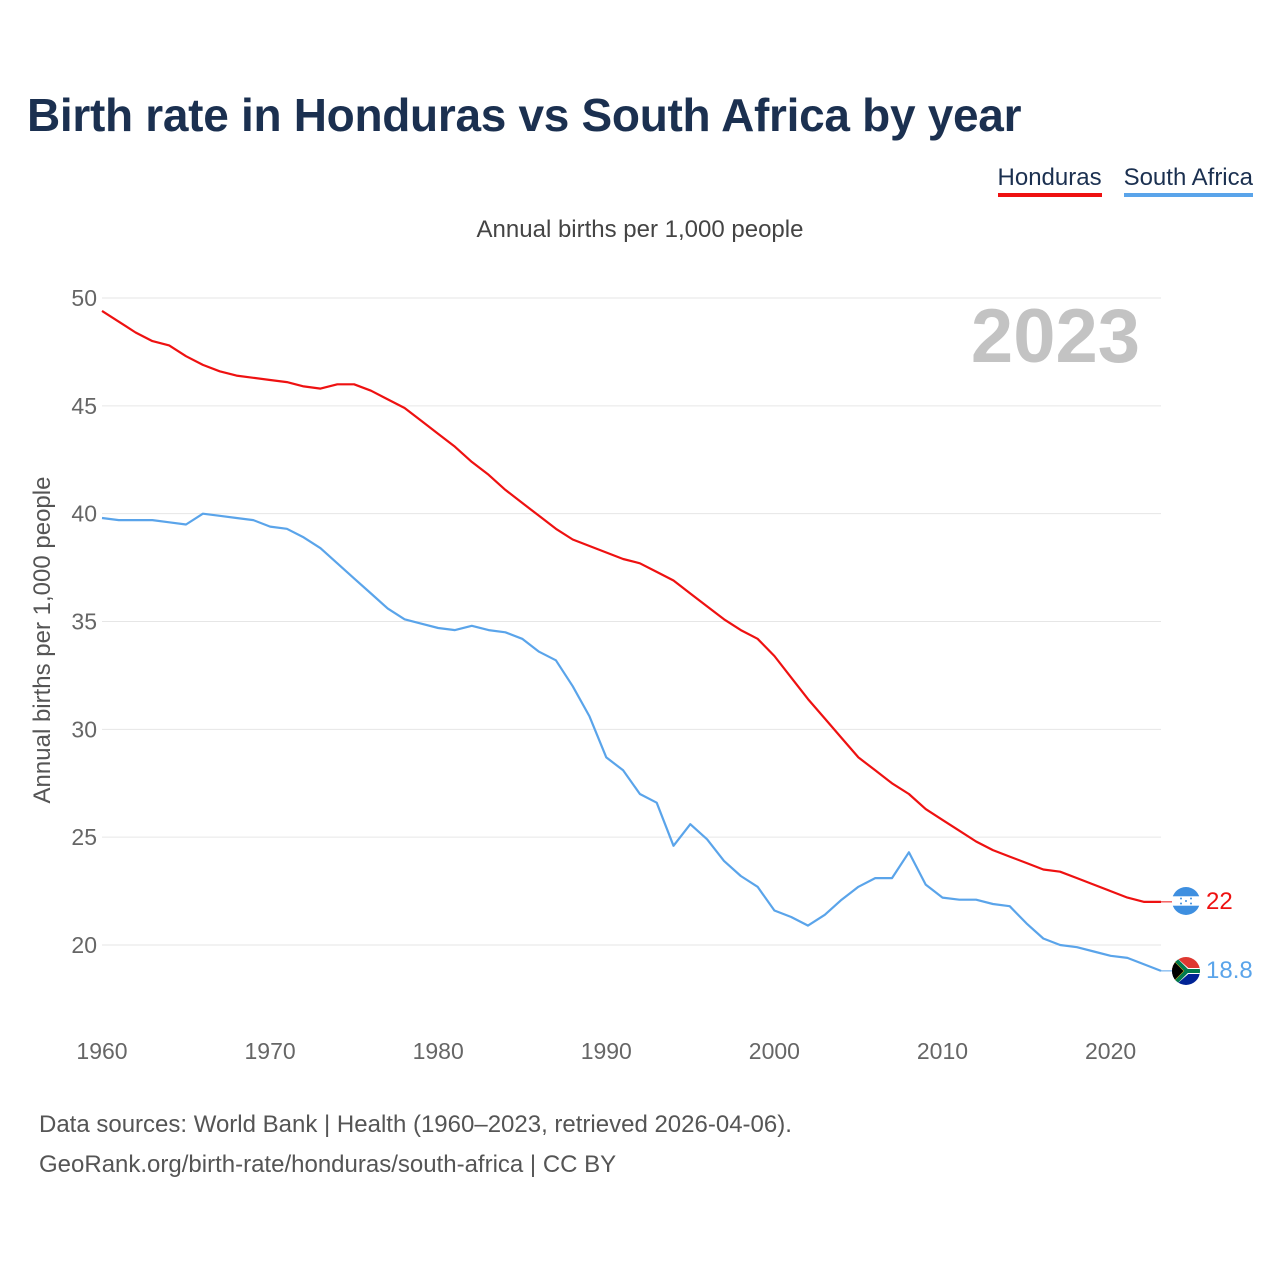 Image resolution: width=1280 pixels, height=1280 pixels. What do you see at coordinates (774, 1051) in the screenshot?
I see `x-tick-label-2000: 2000` at bounding box center [774, 1051].